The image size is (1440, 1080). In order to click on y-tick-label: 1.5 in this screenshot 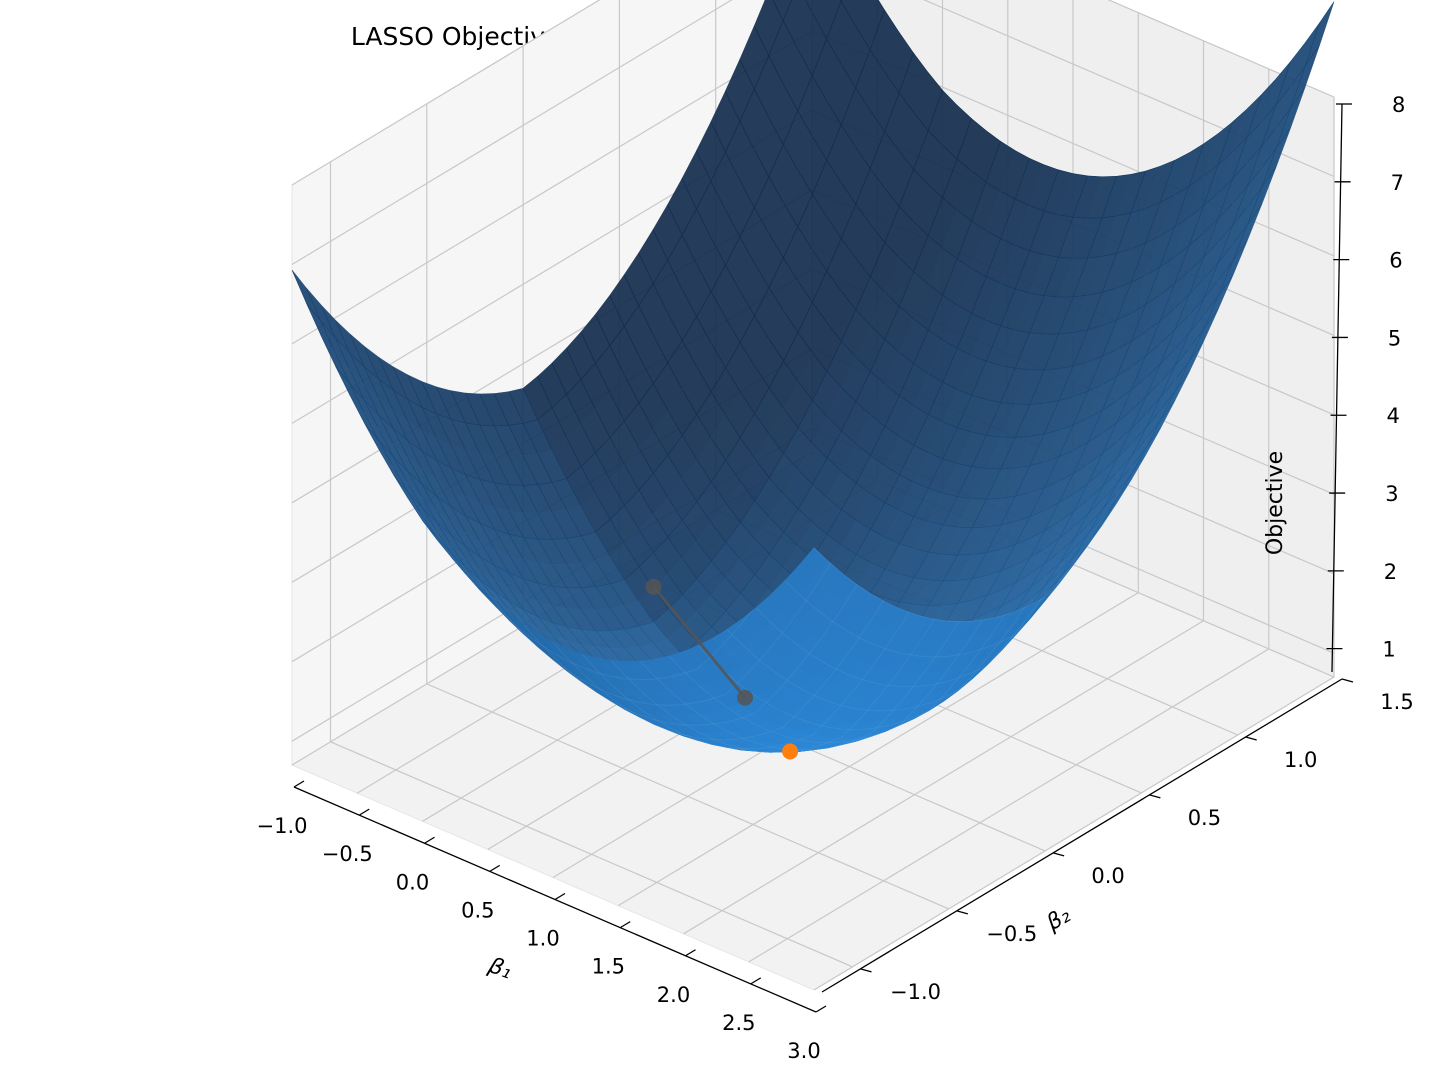, I will do `click(1396, 702)`.